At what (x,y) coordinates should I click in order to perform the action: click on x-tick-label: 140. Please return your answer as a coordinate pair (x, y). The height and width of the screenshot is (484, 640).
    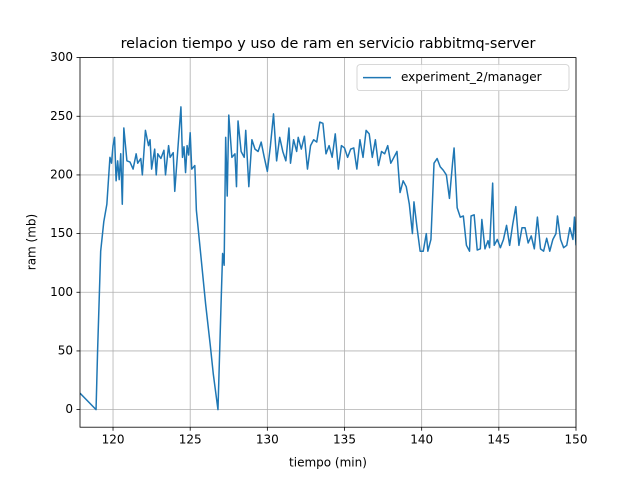
    Looking at the image, I should click on (421, 440).